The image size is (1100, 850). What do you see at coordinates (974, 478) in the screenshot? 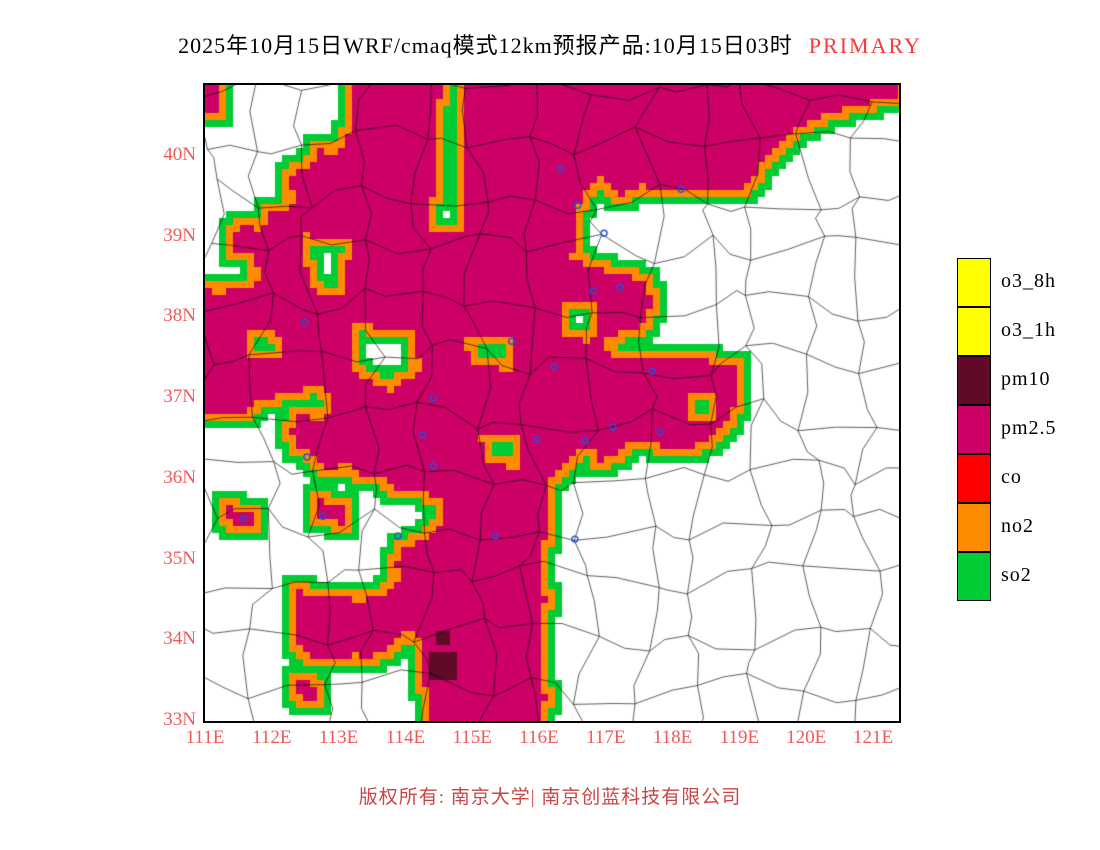
I see `legend-swatch-co` at bounding box center [974, 478].